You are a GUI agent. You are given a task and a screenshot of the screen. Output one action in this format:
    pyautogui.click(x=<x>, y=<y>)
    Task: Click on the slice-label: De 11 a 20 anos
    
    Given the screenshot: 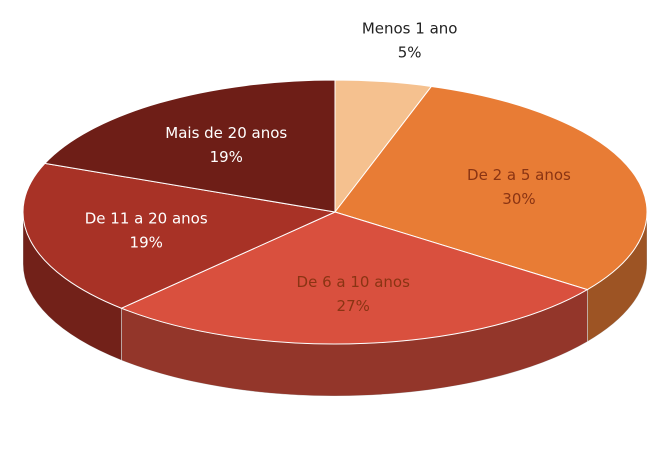 What is the action you would take?
    pyautogui.click(x=146, y=218)
    